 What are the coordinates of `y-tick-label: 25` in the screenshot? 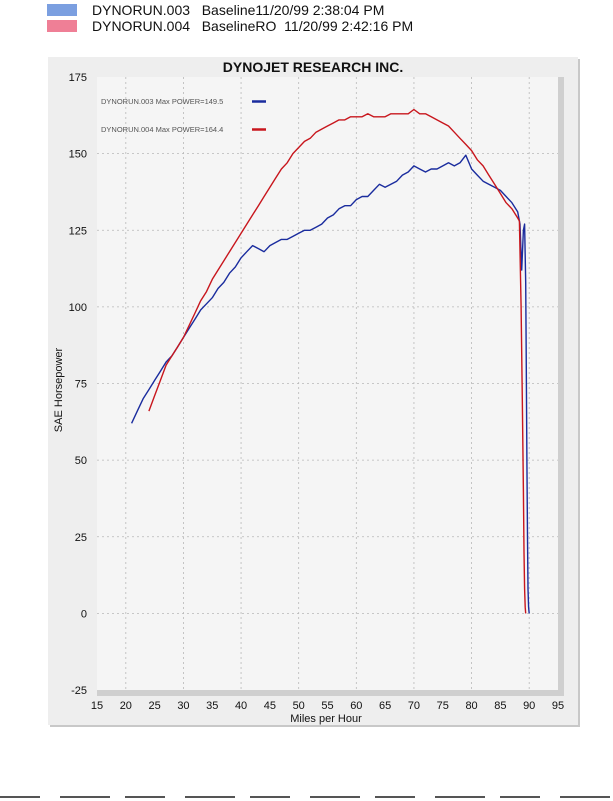 It's located at (81, 538).